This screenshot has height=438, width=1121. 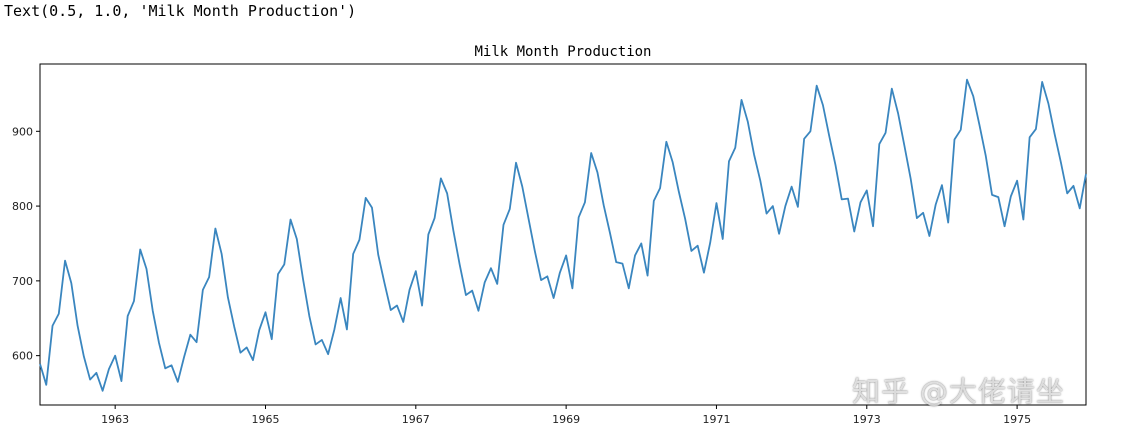 I want to click on x-tick-label: 1965, so click(x=265, y=419).